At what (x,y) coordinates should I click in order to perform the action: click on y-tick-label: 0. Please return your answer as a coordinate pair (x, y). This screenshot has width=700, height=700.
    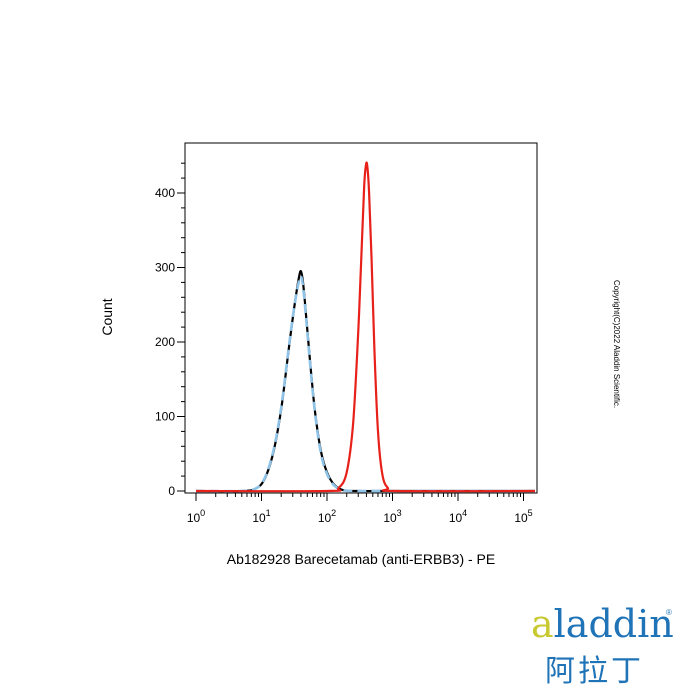
    Looking at the image, I should click on (171, 491).